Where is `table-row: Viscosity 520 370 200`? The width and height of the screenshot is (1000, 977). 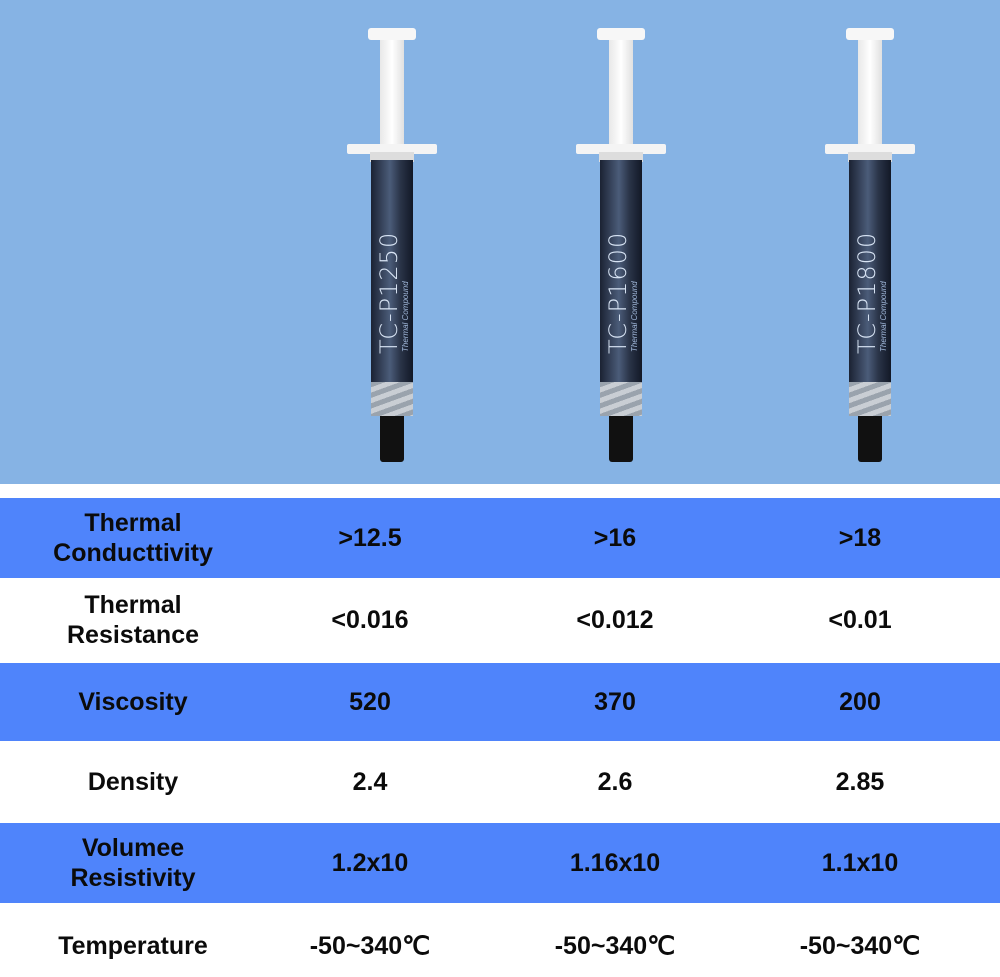
table-row: Viscosity 520 370 200 is located at coordinates (500, 702).